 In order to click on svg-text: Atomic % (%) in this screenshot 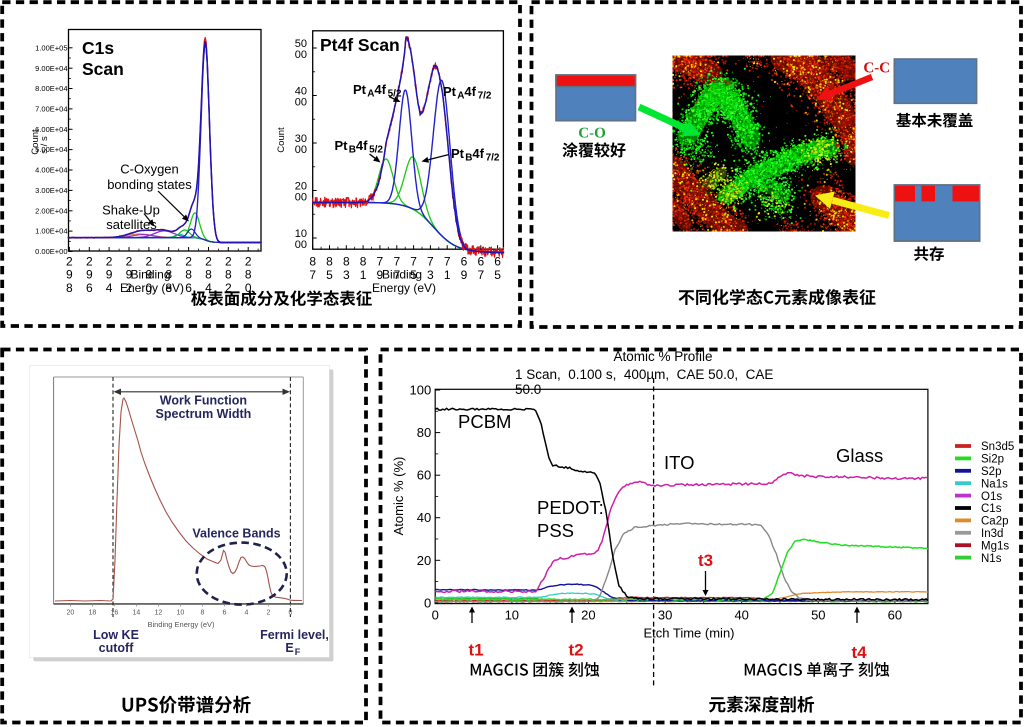, I will do `click(398, 496)`.